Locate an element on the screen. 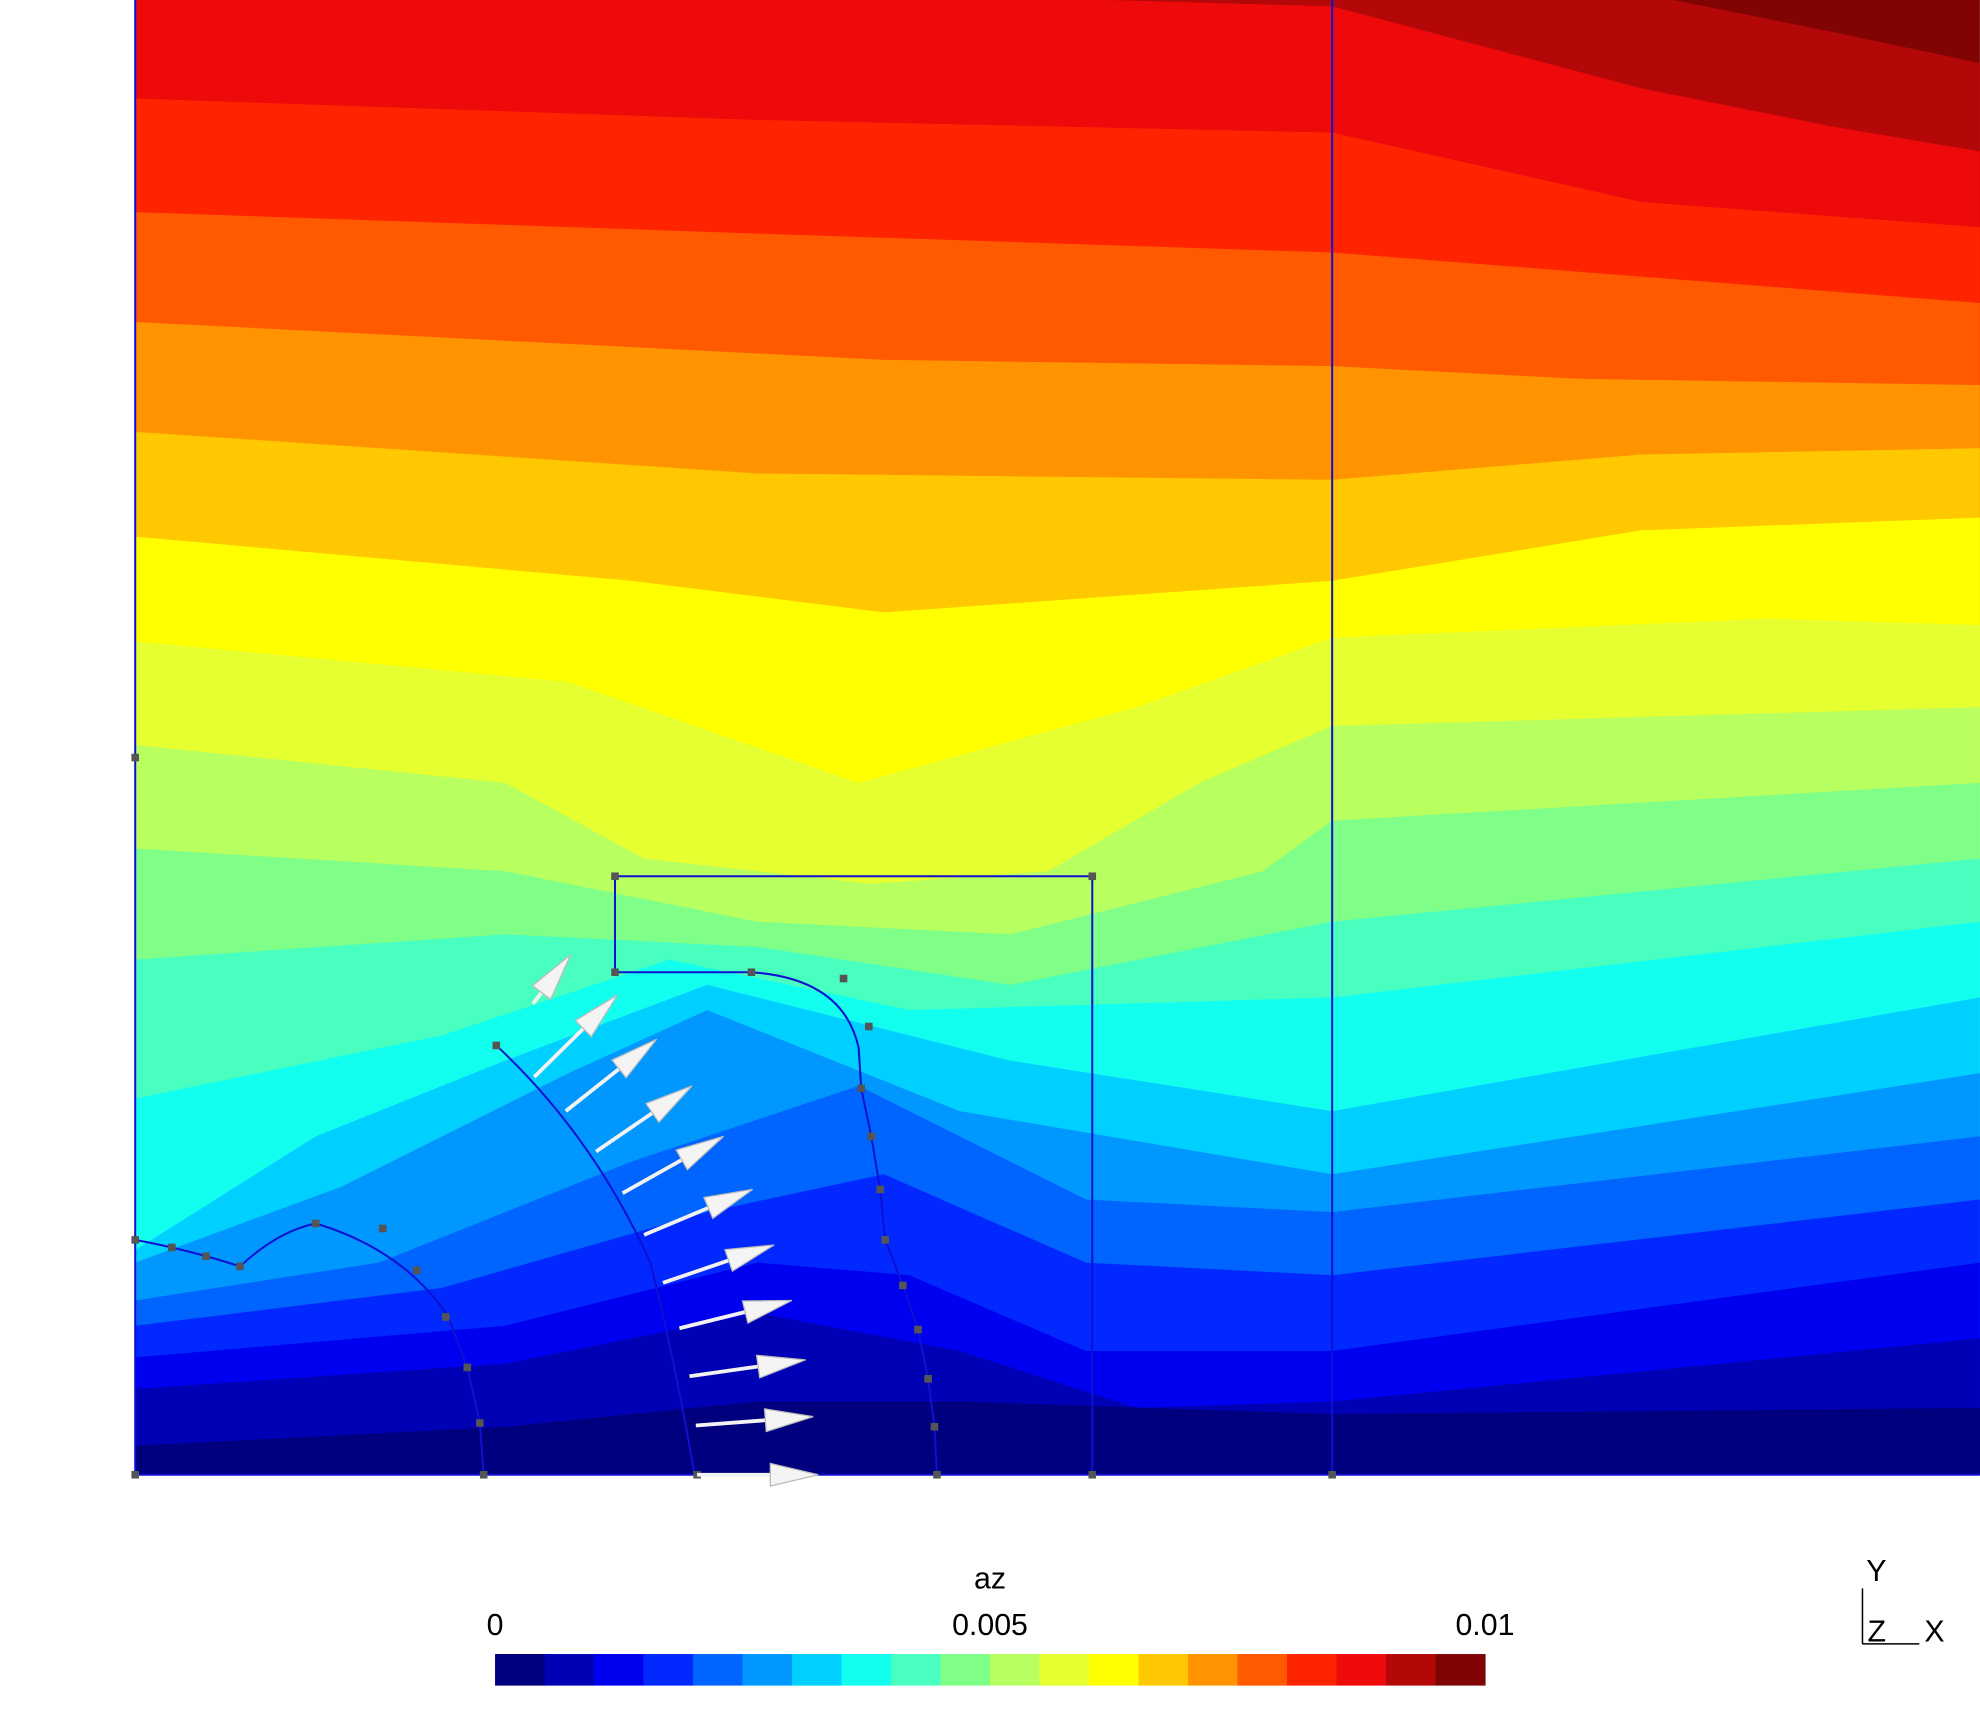 The height and width of the screenshot is (1726, 1980). colorbar-title: az is located at coordinates (990, 1578).